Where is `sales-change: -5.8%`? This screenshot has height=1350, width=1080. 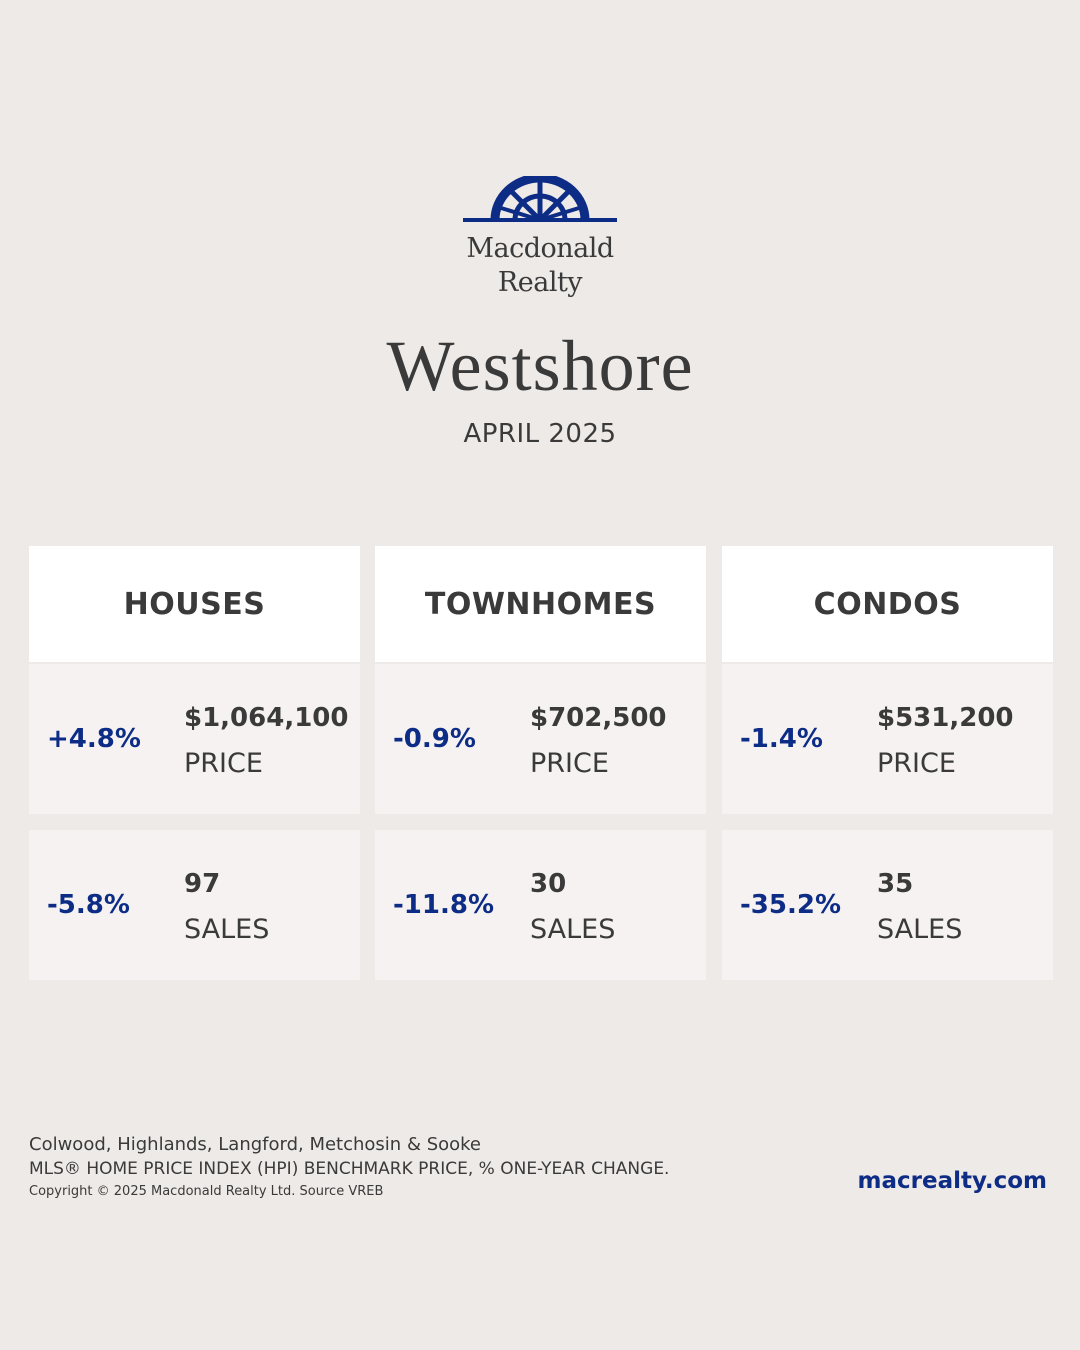 sales-change: -5.8% is located at coordinates (88, 905).